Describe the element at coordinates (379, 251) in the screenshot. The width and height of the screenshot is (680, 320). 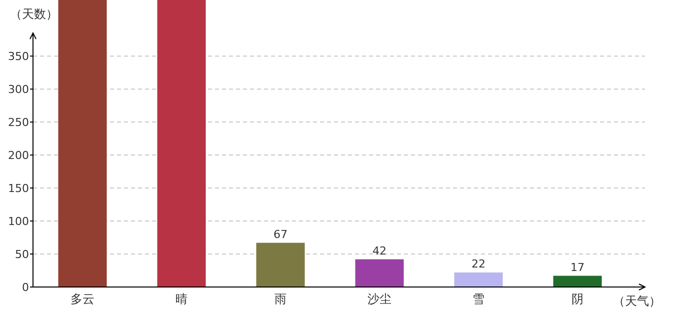
I see `data-label: 42` at that location.